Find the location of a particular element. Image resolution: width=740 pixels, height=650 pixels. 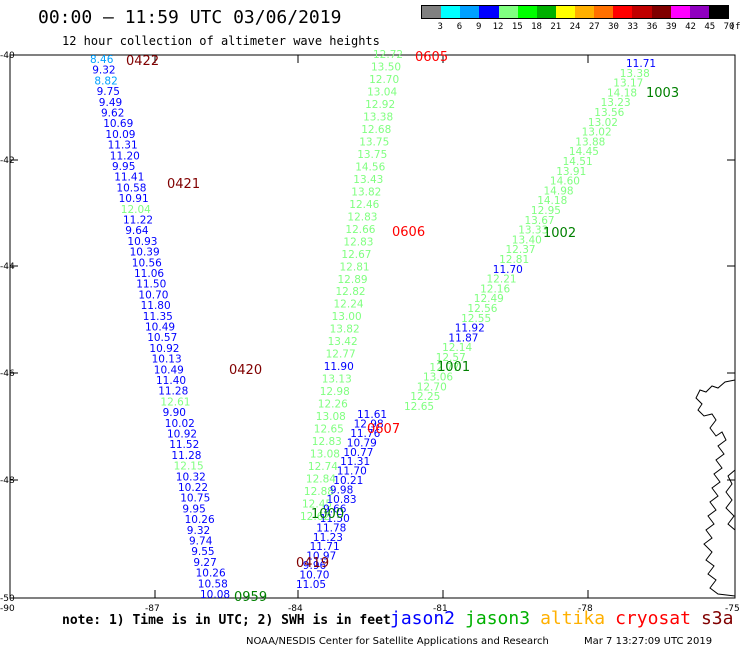

swh-value: 13.88 is located at coordinates (590, 142).